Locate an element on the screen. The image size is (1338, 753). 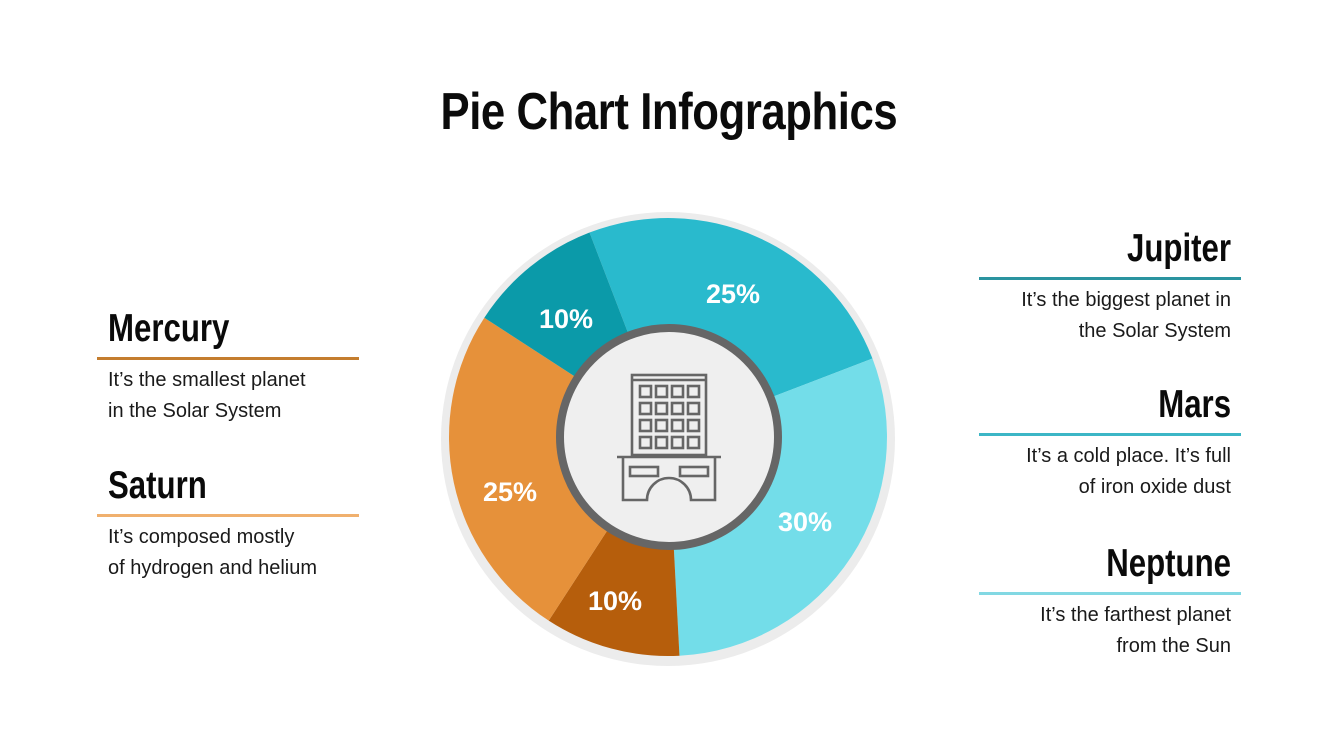
pie-labels: 25% 30% 10% 25% 10% is located at coordinates (657, 447).